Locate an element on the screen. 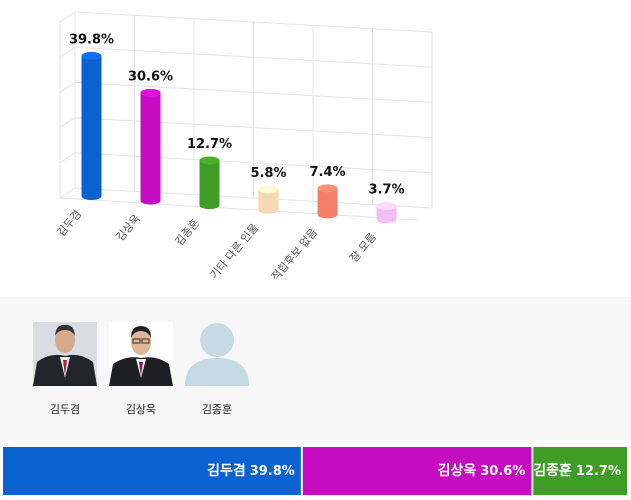 This screenshot has height=500, width=631. share-value: 12.7% is located at coordinates (598, 471).